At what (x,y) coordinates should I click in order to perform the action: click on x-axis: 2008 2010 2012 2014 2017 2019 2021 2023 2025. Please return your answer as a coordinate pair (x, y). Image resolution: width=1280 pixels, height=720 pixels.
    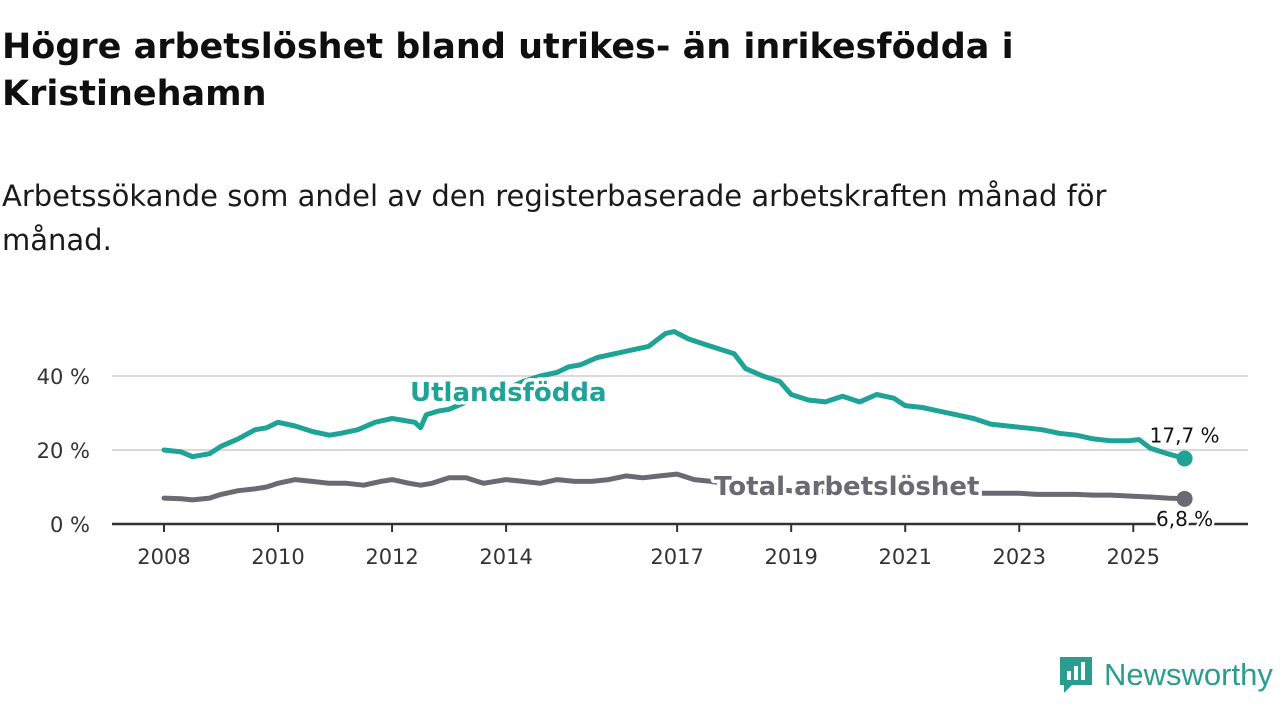
    Looking at the image, I should click on (680, 545).